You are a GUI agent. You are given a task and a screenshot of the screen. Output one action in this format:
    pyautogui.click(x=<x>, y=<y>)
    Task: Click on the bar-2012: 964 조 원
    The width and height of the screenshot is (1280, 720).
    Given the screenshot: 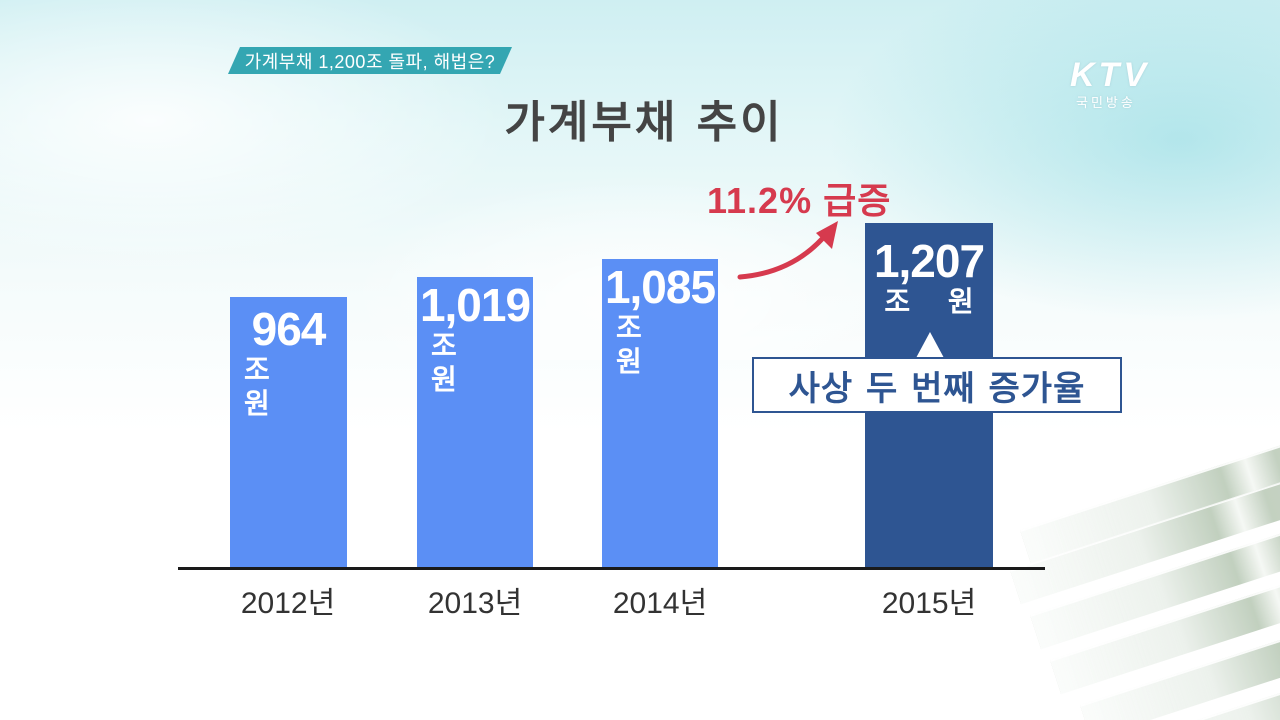 What is the action you would take?
    pyautogui.click(x=288, y=432)
    